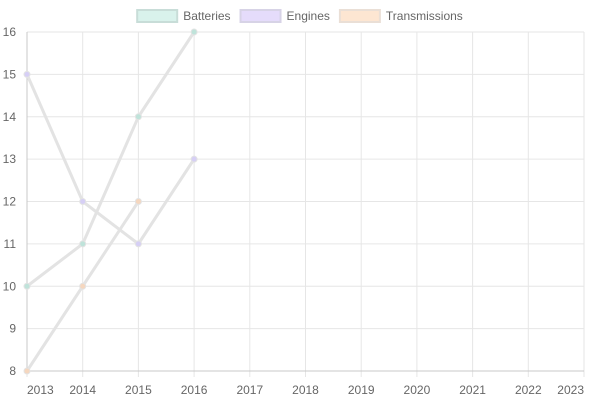 The image size is (600, 400). What do you see at coordinates (138, 390) in the screenshot?
I see `x-tick-label: 2015` at bounding box center [138, 390].